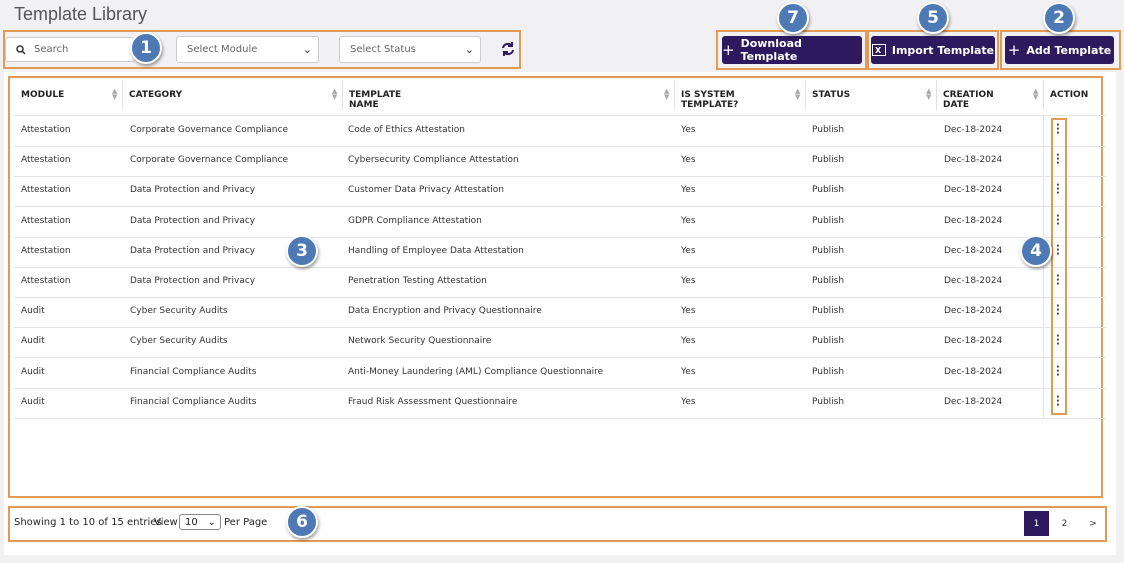  What do you see at coordinates (1059, 18) in the screenshot?
I see `callout-badge: 2` at bounding box center [1059, 18].